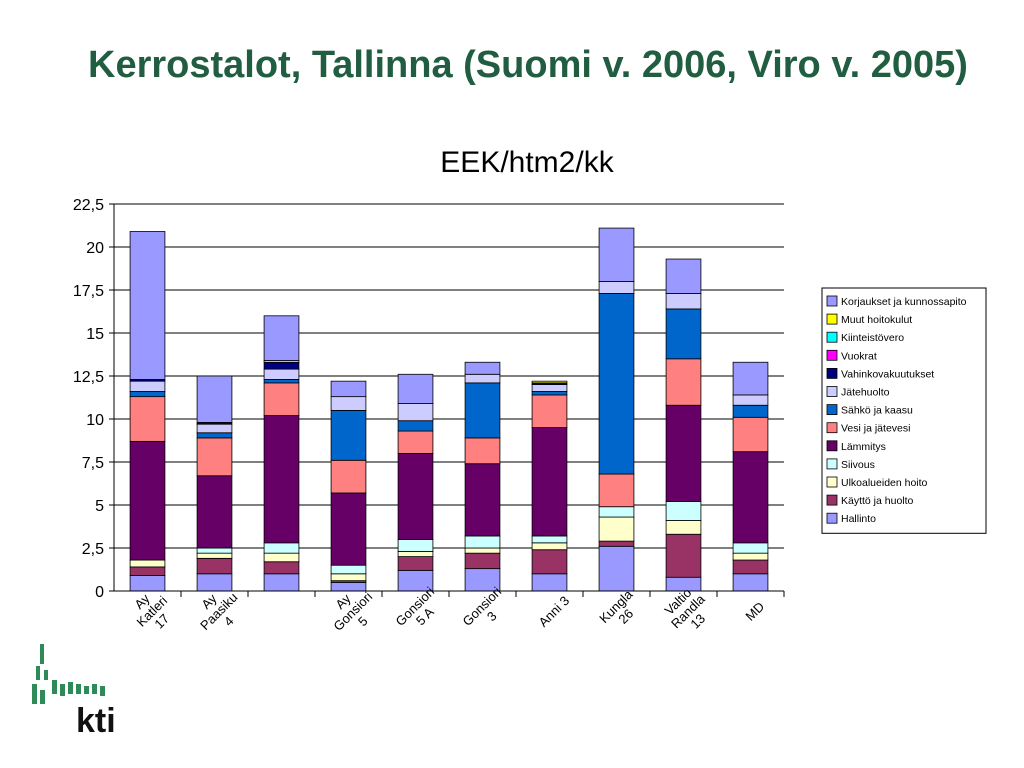  I want to click on legend-label: Käyttö ja huolto, so click(877, 501).